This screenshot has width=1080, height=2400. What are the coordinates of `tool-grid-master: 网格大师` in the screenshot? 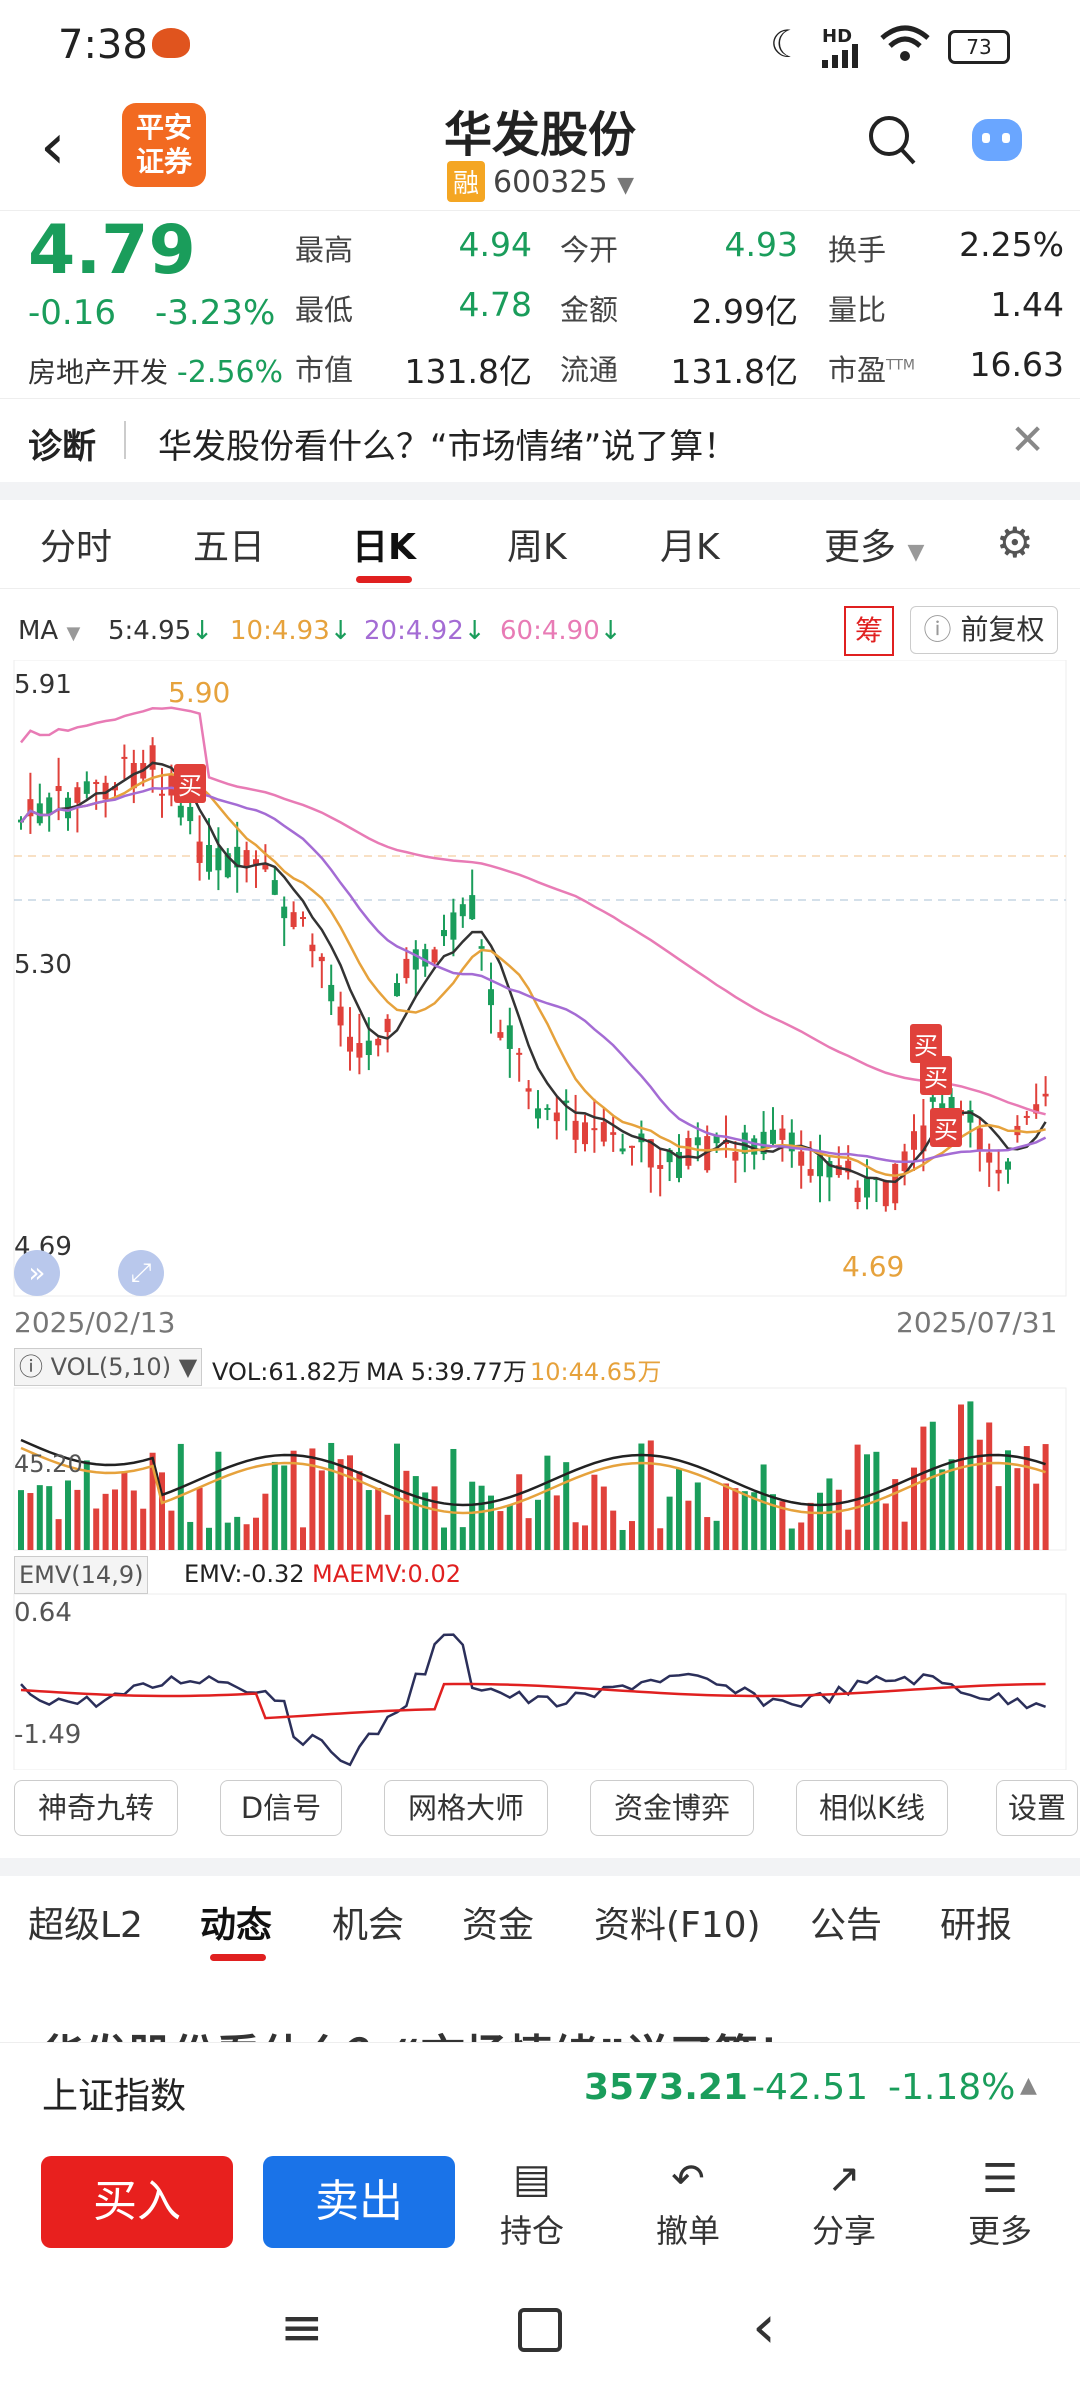 It's located at (466, 1808).